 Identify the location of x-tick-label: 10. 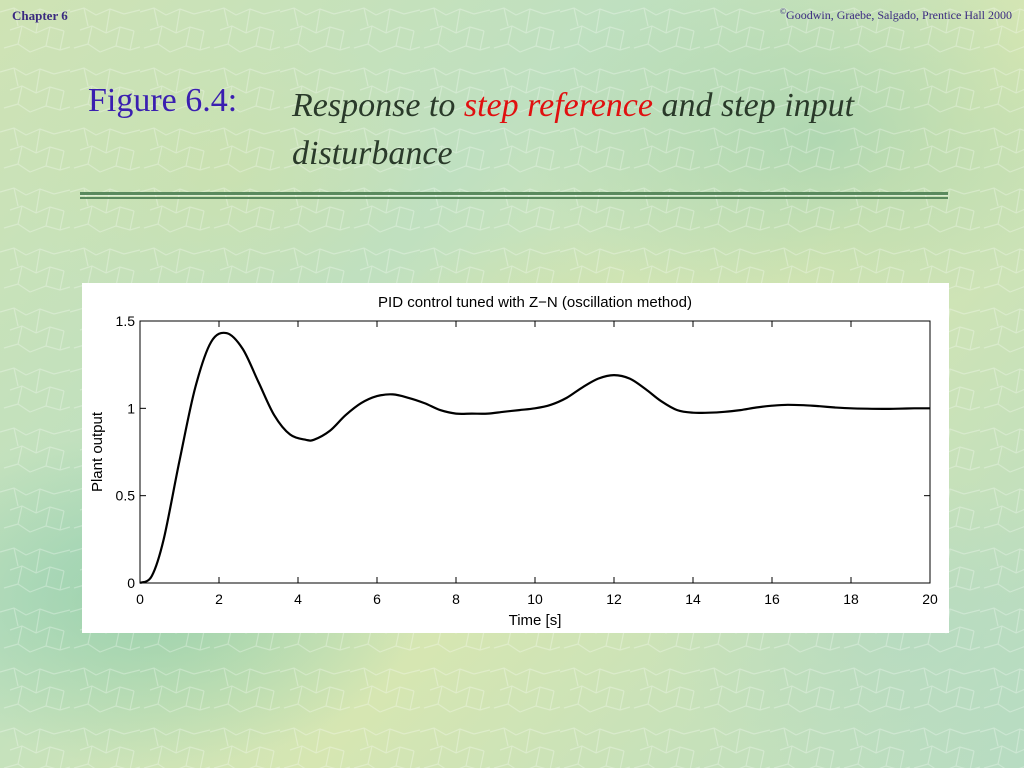
(535, 599).